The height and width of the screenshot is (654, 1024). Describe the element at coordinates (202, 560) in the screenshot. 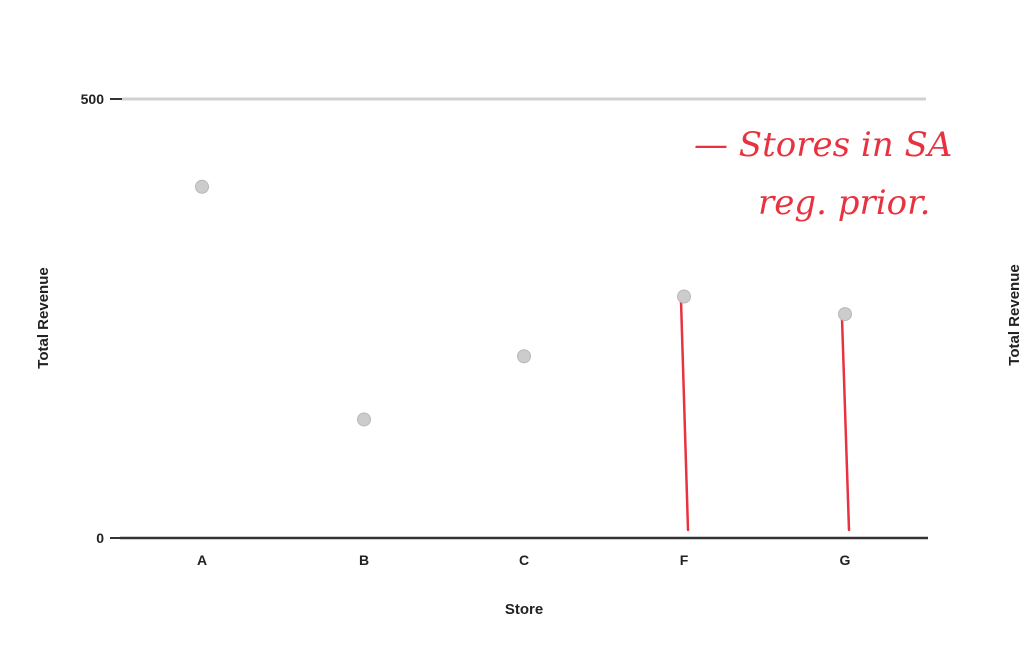

I see `x-tick-label: A` at that location.